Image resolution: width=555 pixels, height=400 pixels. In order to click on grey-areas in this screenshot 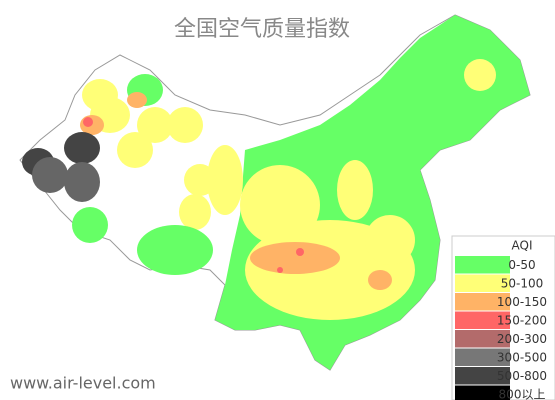, I will do `click(61, 167)`.